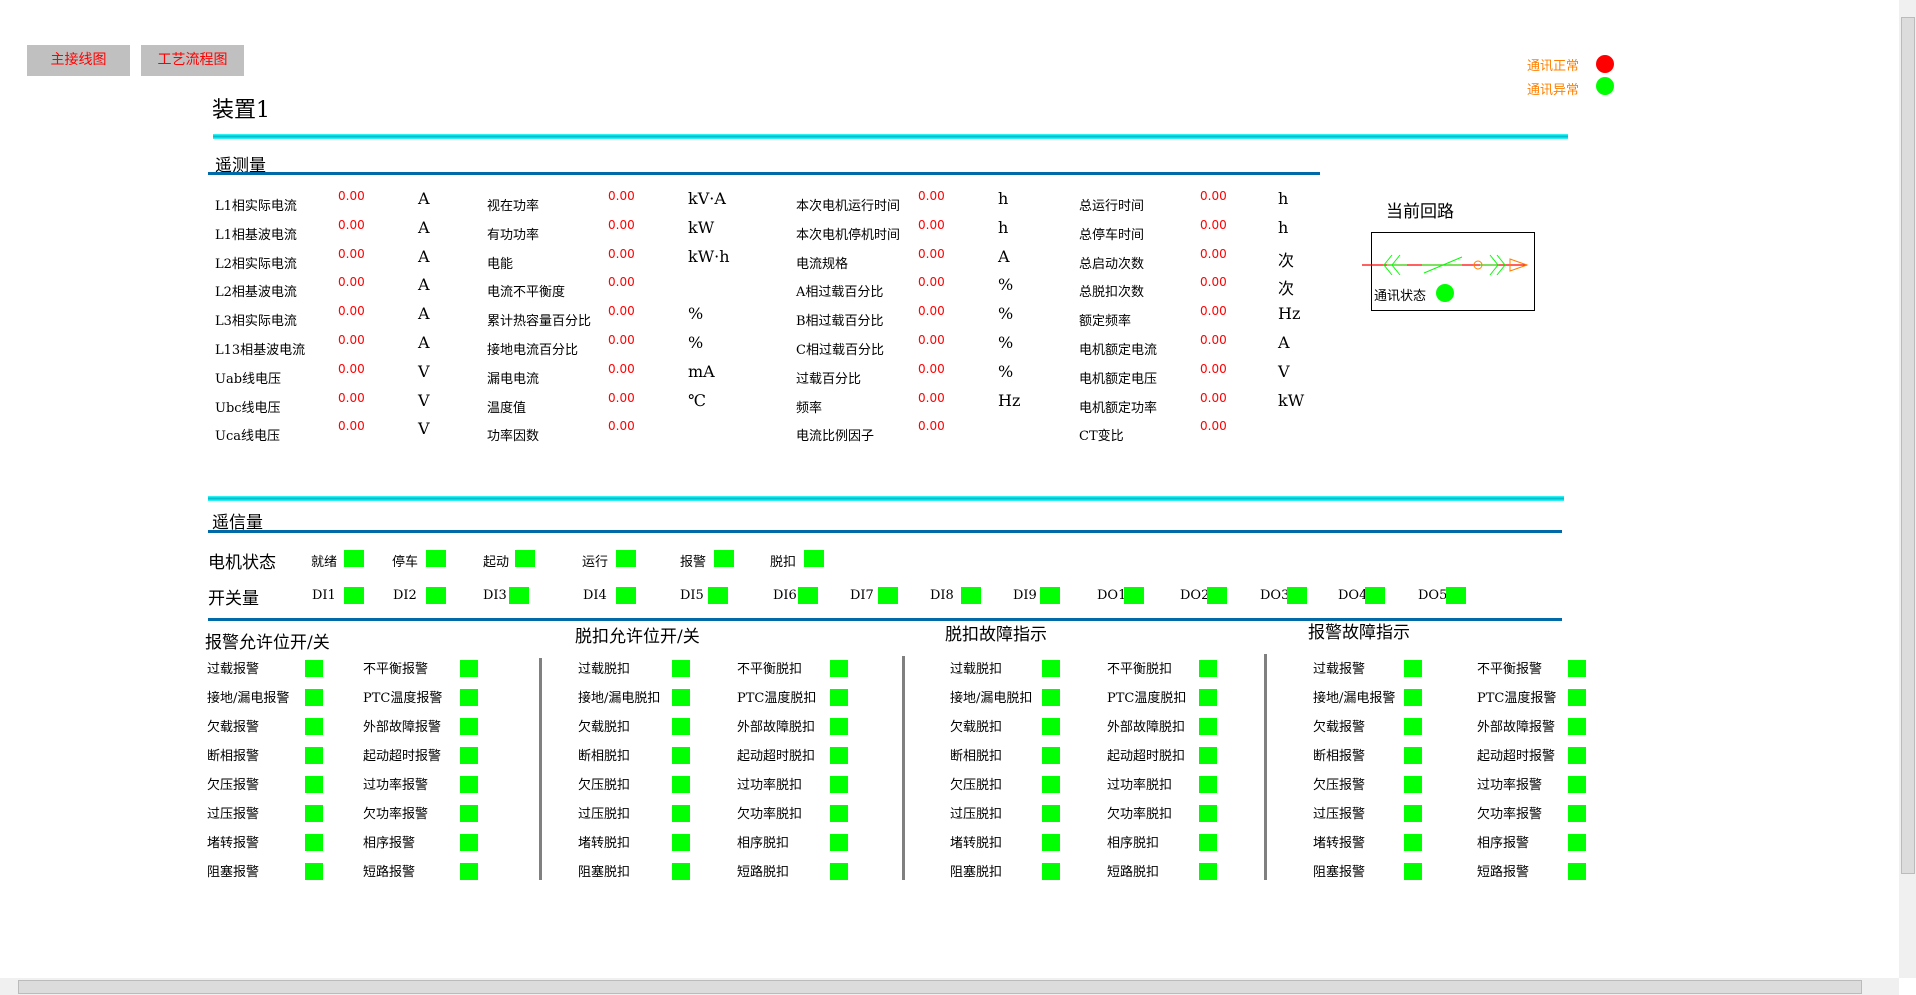  What do you see at coordinates (1146, 756) in the screenshot?
I see `alarm-label: 起动超时脱扣` at bounding box center [1146, 756].